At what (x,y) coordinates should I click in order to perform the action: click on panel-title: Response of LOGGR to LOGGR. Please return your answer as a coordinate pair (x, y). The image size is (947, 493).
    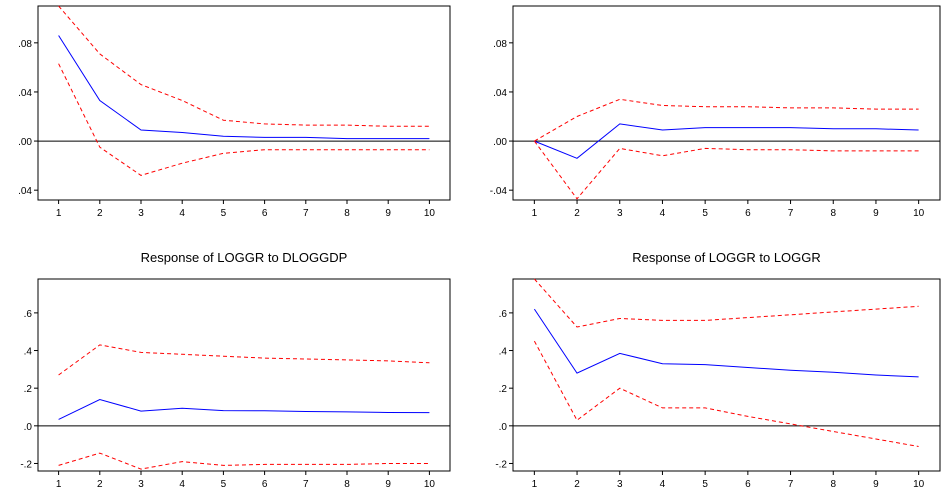
    Looking at the image, I should click on (726, 257).